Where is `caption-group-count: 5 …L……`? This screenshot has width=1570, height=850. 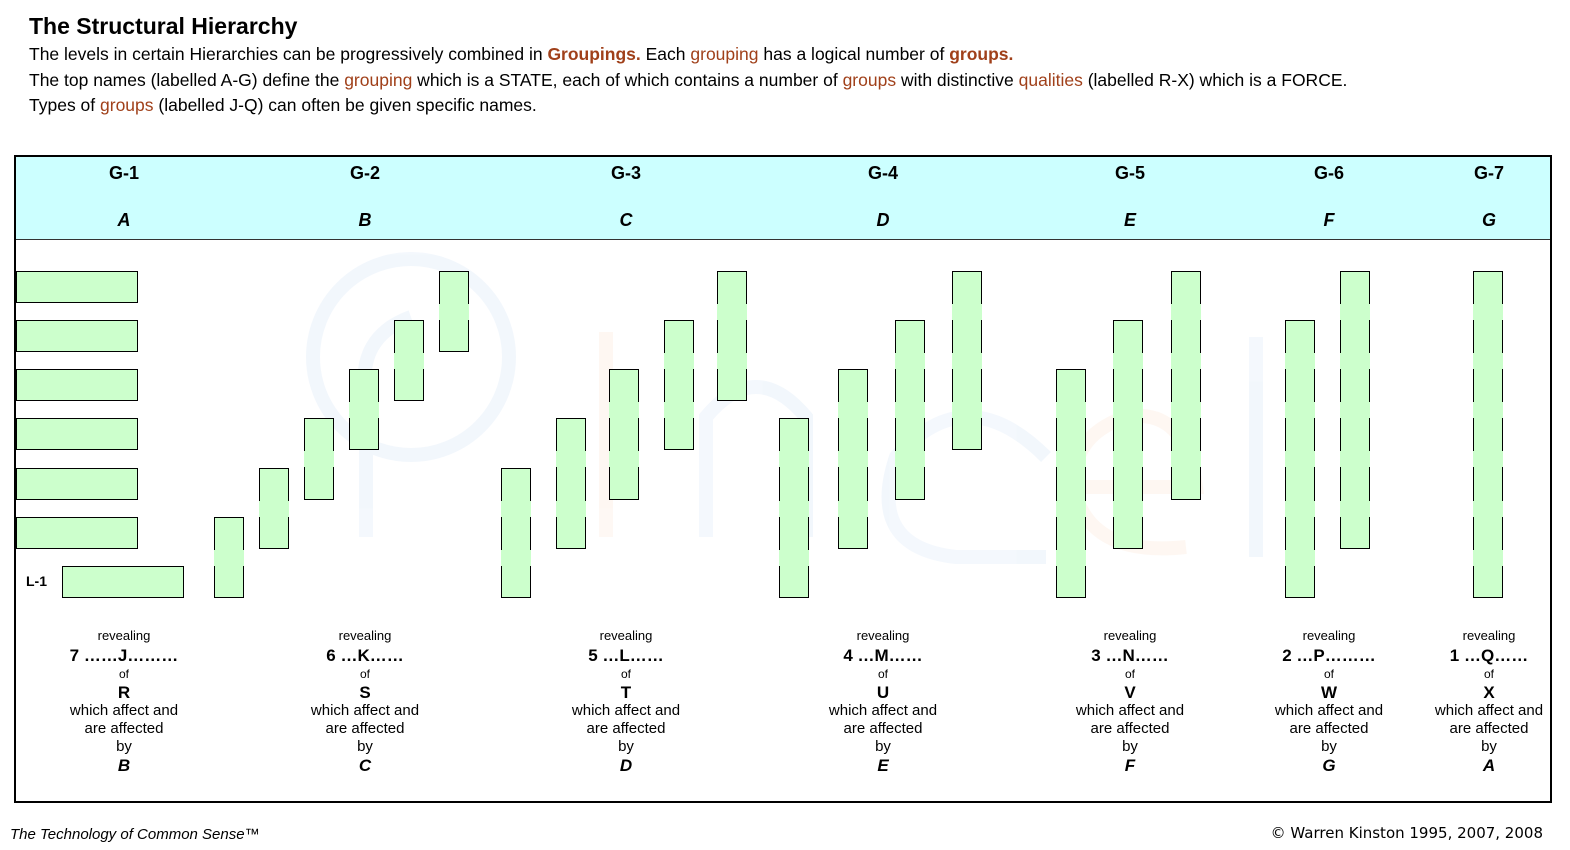 caption-group-count: 5 …L…… is located at coordinates (626, 655).